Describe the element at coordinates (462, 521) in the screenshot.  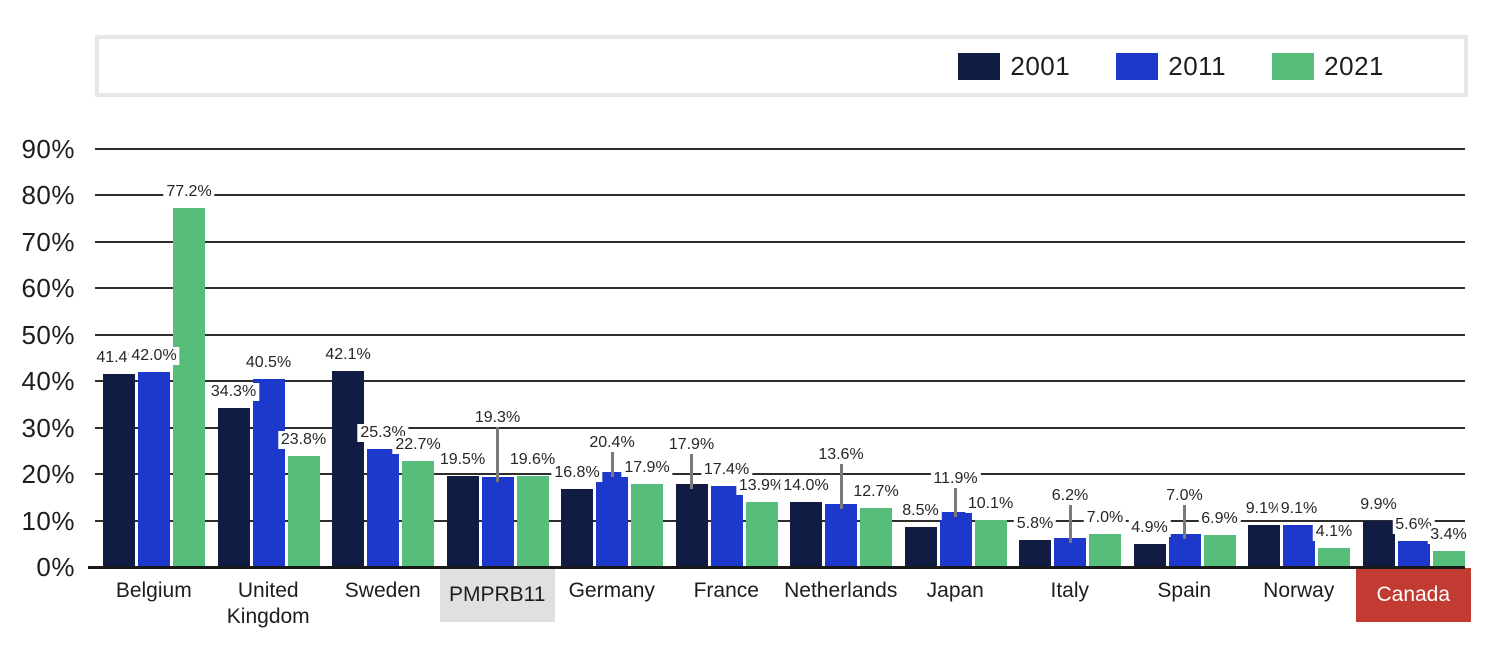
I see `bar-pmprb11-2001` at that location.